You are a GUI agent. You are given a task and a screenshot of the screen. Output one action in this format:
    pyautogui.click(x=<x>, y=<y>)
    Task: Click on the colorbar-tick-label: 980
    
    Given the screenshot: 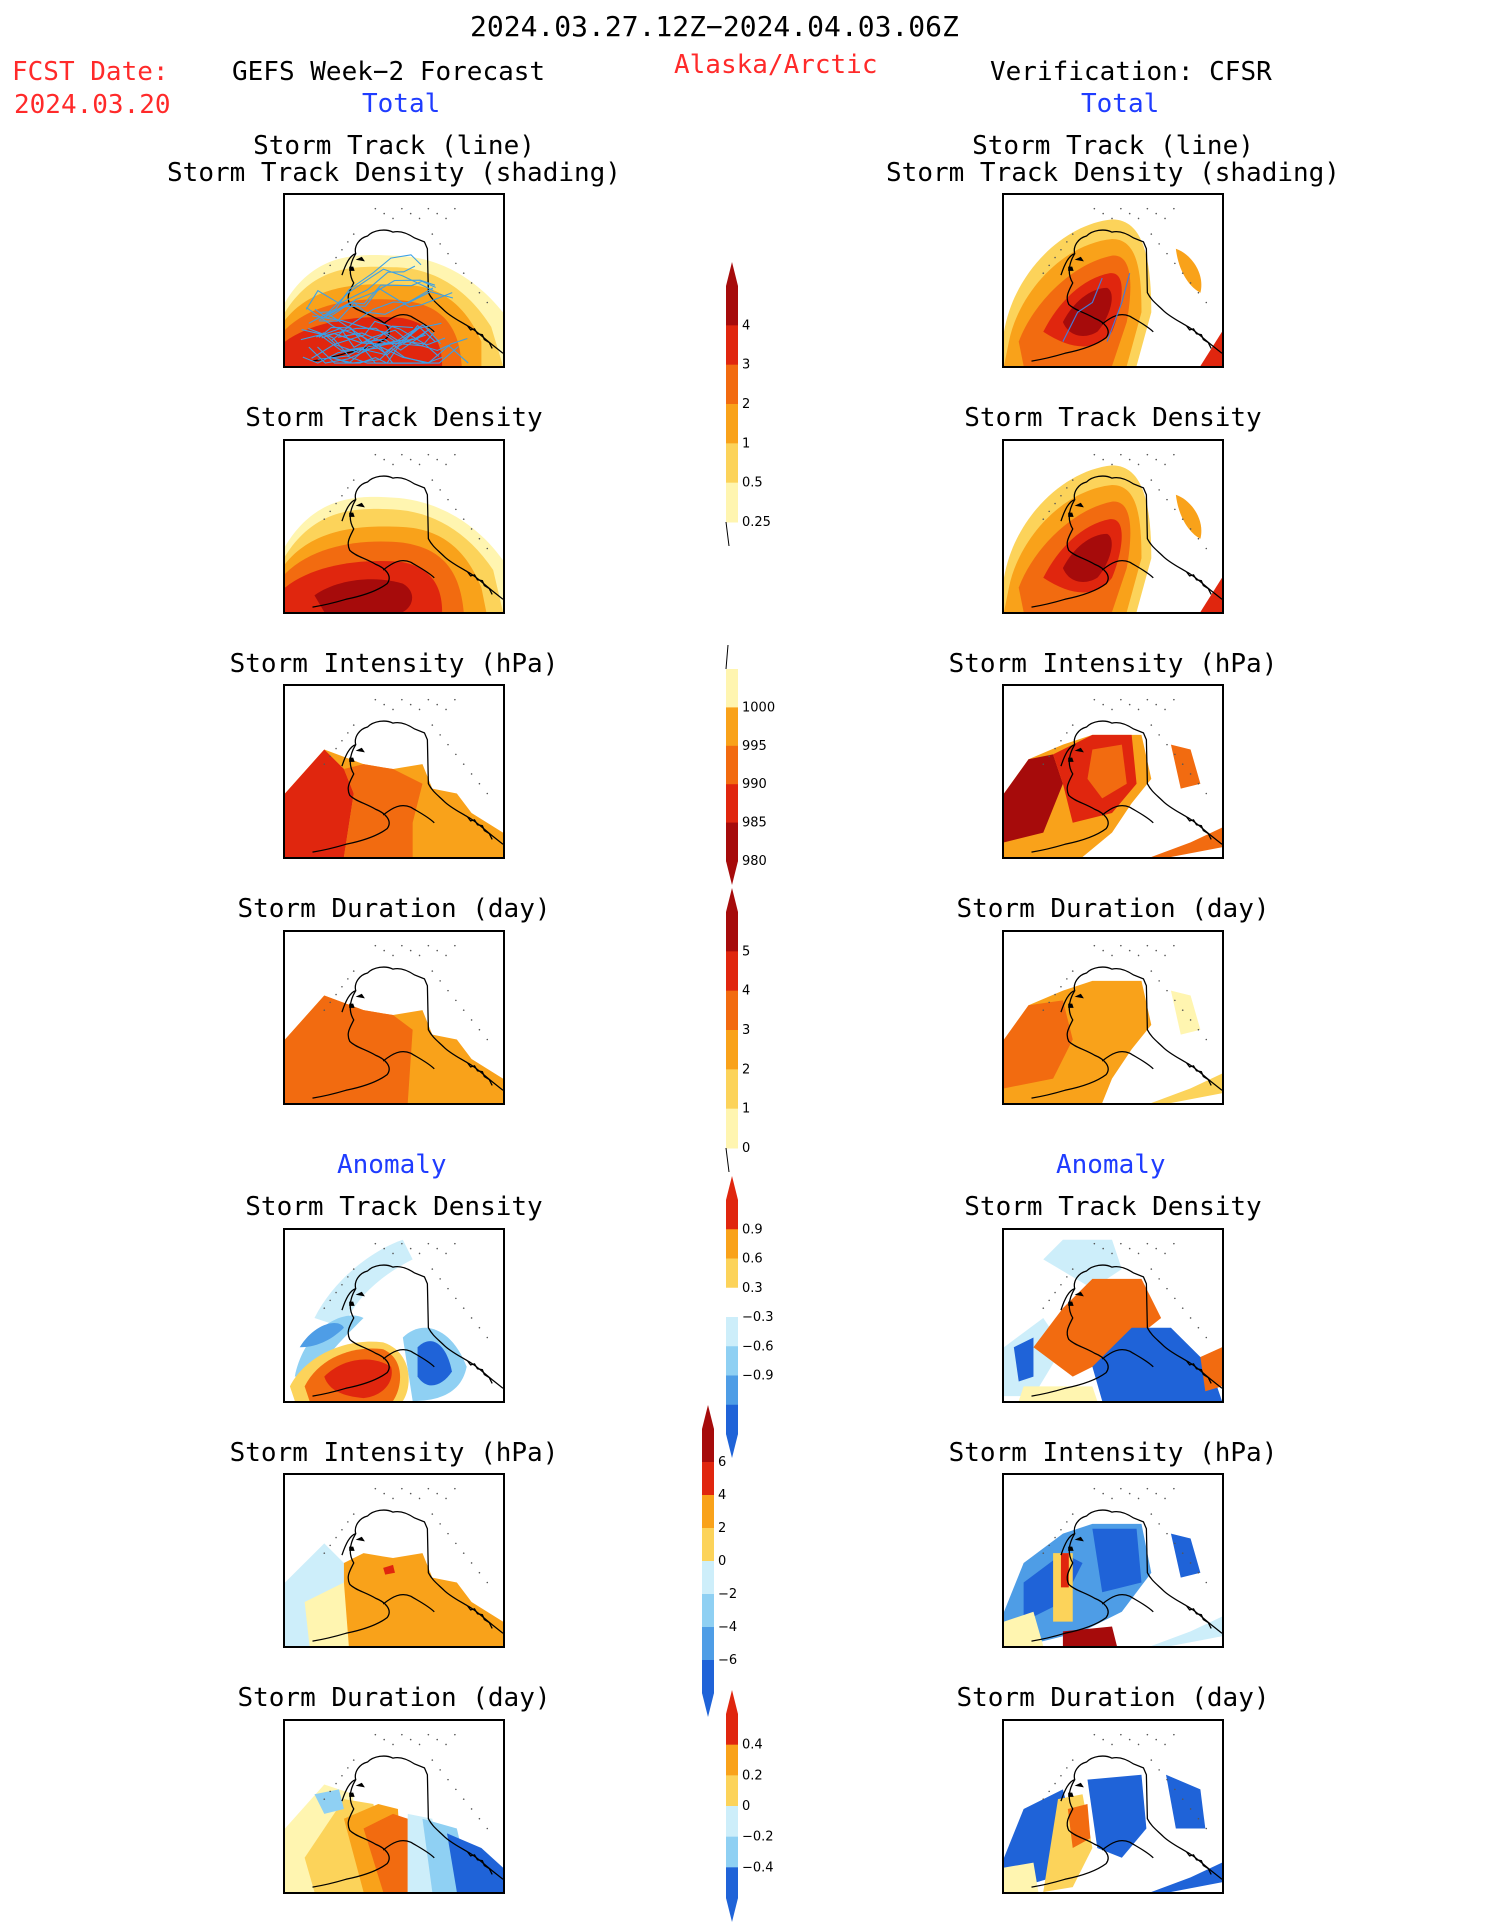 What is the action you would take?
    pyautogui.click(x=754, y=861)
    